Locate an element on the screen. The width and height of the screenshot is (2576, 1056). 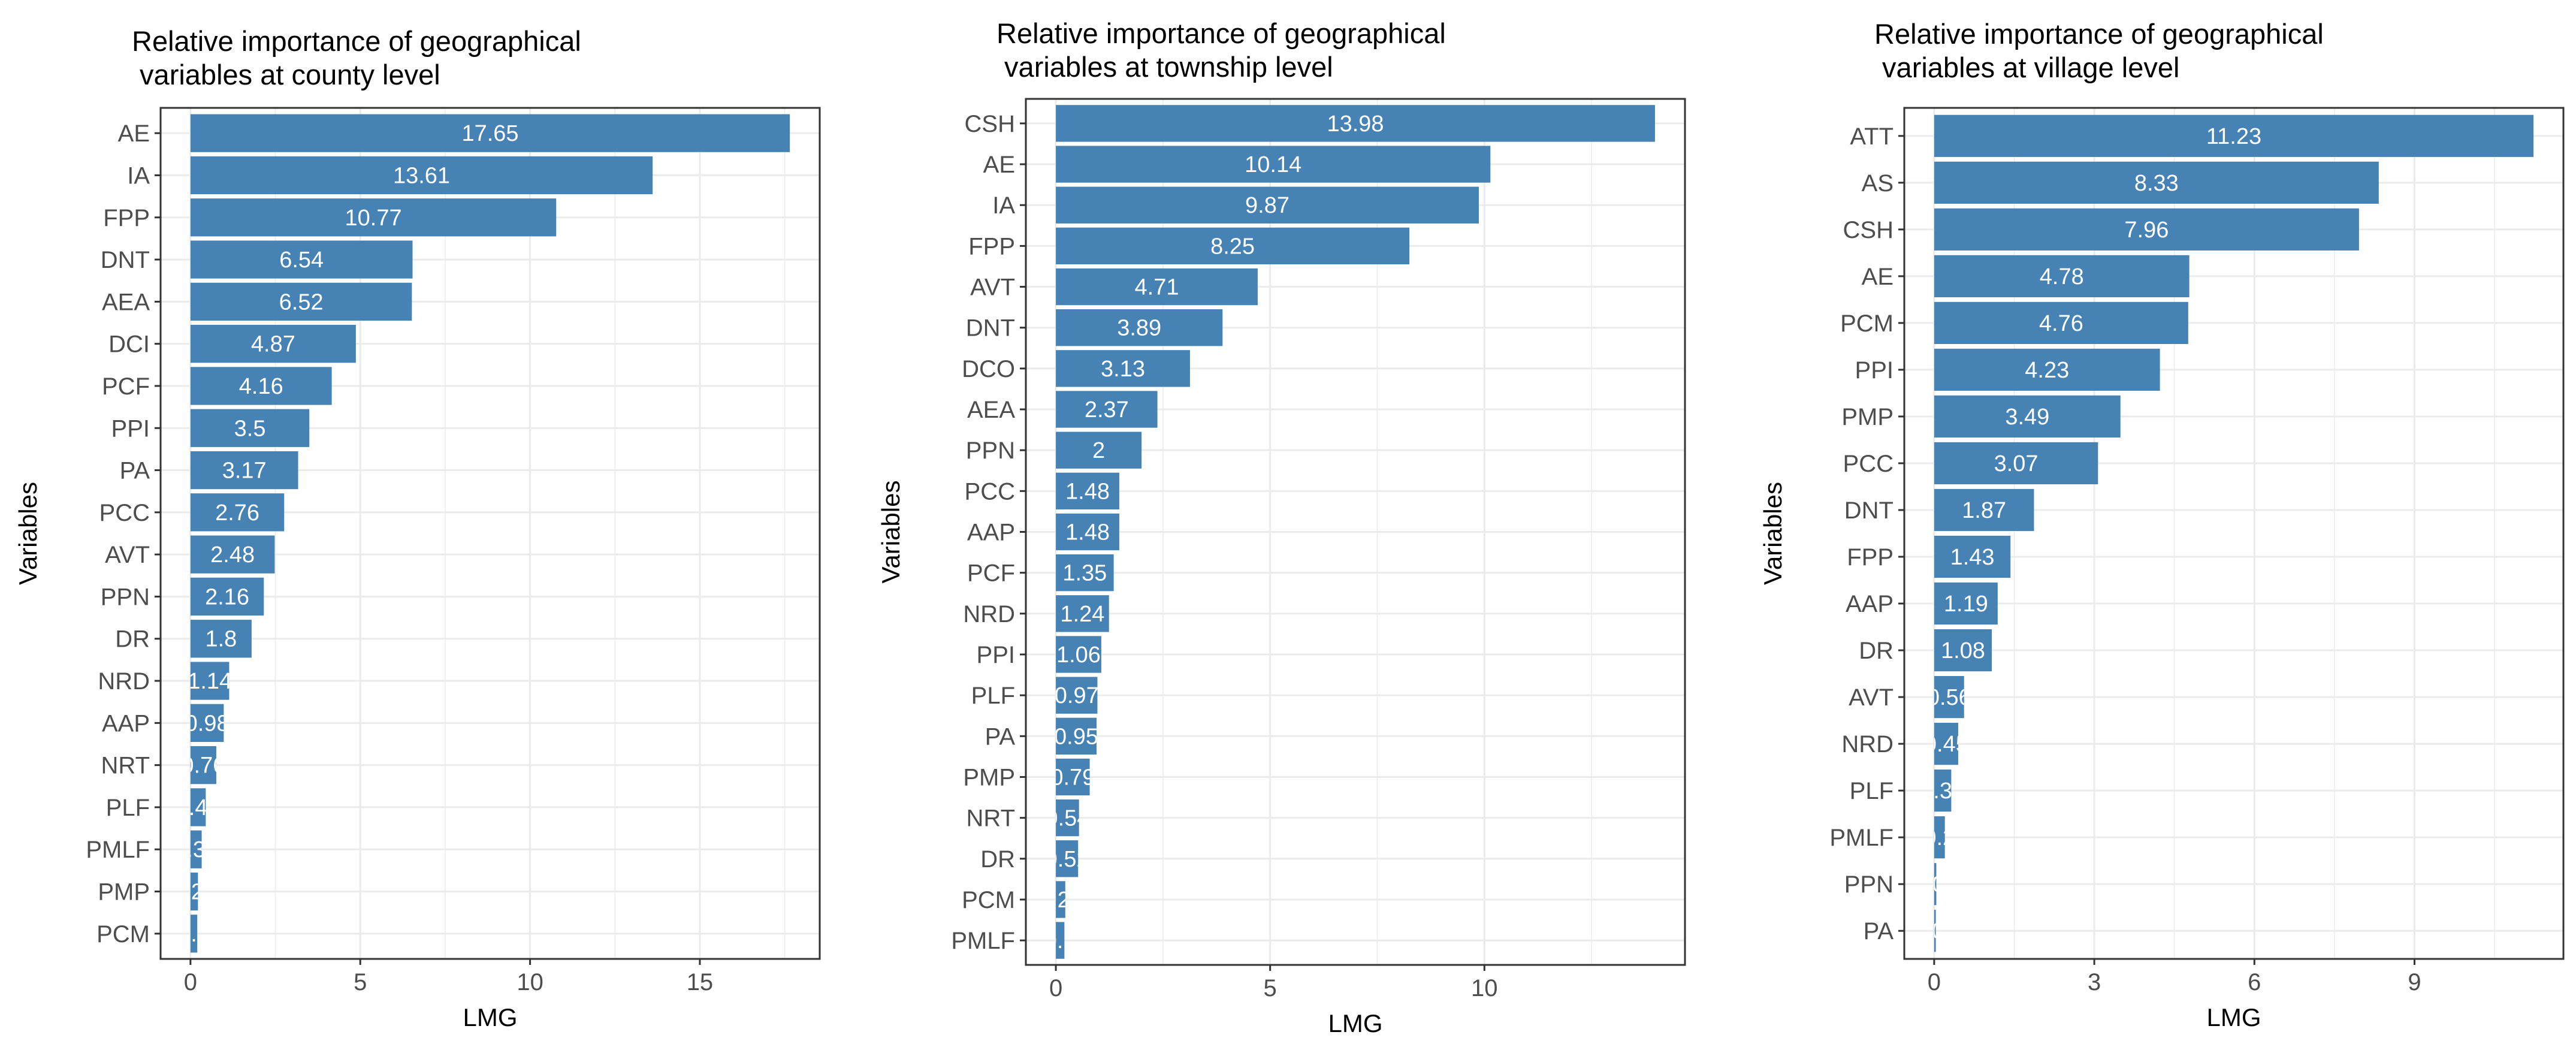
data-label: 9.87 is located at coordinates (1267, 205).